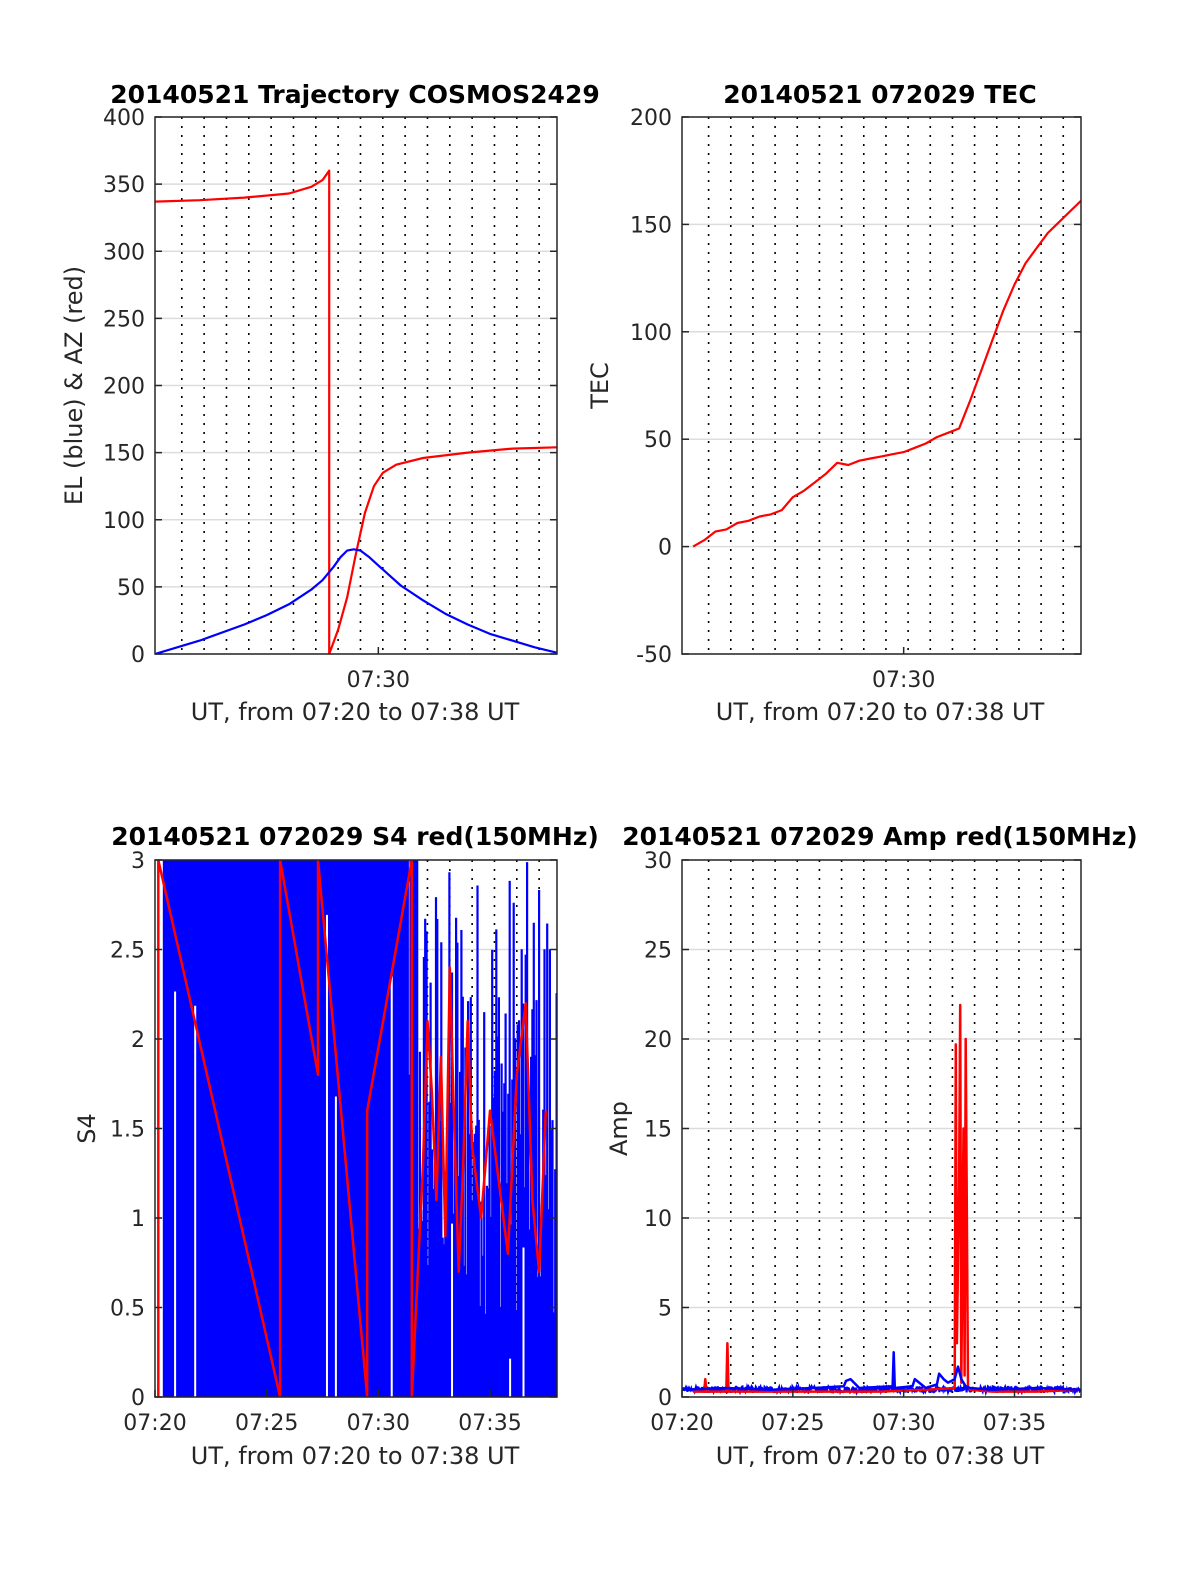 This screenshot has height=1575, width=1200. Describe the element at coordinates (74, 385) in the screenshot. I see `y-axis-label: EL (blue) & AZ (red)` at that location.